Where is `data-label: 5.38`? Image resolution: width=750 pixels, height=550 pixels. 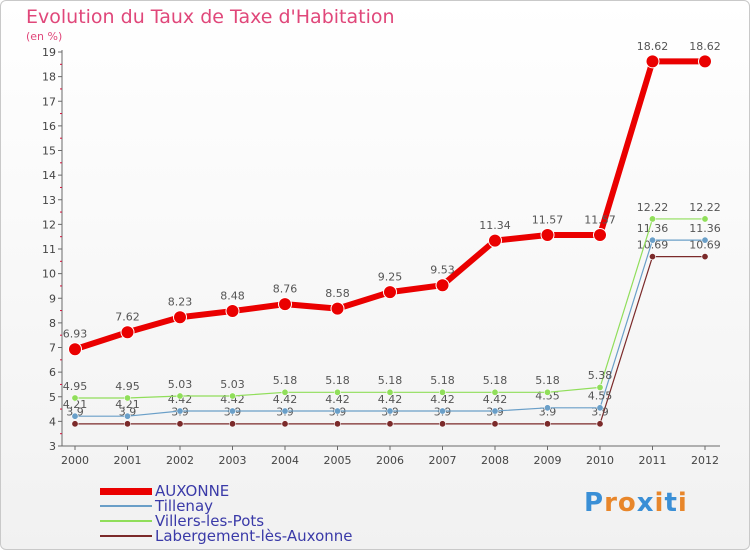 data-label: 5.38 is located at coordinates (600, 375).